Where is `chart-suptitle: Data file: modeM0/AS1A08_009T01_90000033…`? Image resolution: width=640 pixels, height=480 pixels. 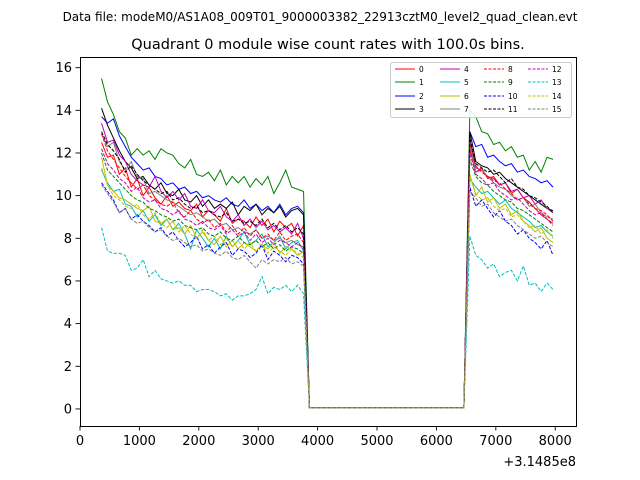 chart-suptitle: Data file: modeM0/AS1A08_009T01_90000033… is located at coordinates (320, 17).